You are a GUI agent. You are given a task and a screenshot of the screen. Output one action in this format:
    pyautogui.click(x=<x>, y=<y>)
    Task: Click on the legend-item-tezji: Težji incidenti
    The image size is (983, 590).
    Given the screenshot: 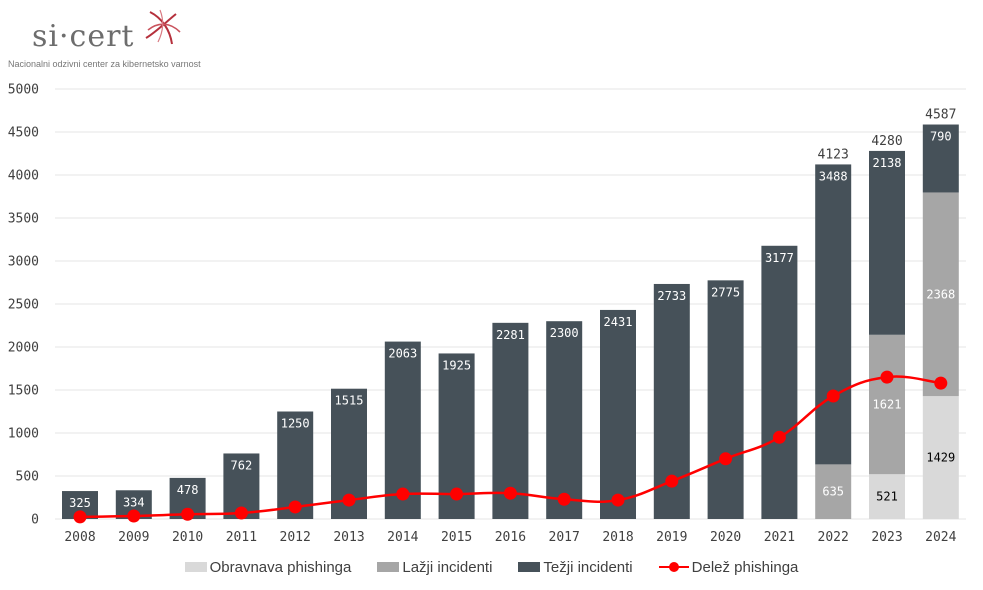 What is the action you would take?
    pyautogui.click(x=575, y=567)
    